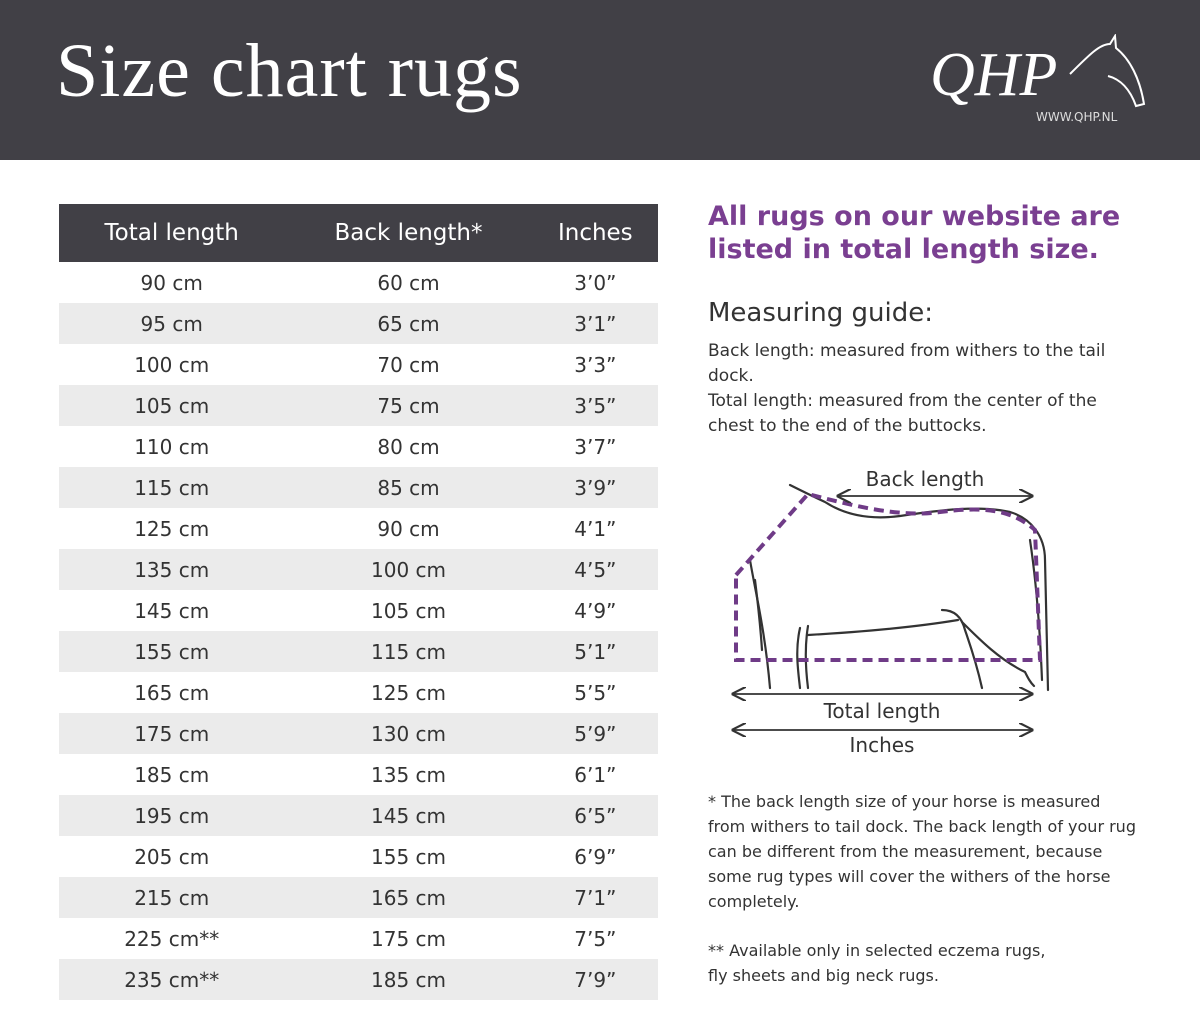  Describe the element at coordinates (408, 233) in the screenshot. I see `column-header: Back length*` at that location.